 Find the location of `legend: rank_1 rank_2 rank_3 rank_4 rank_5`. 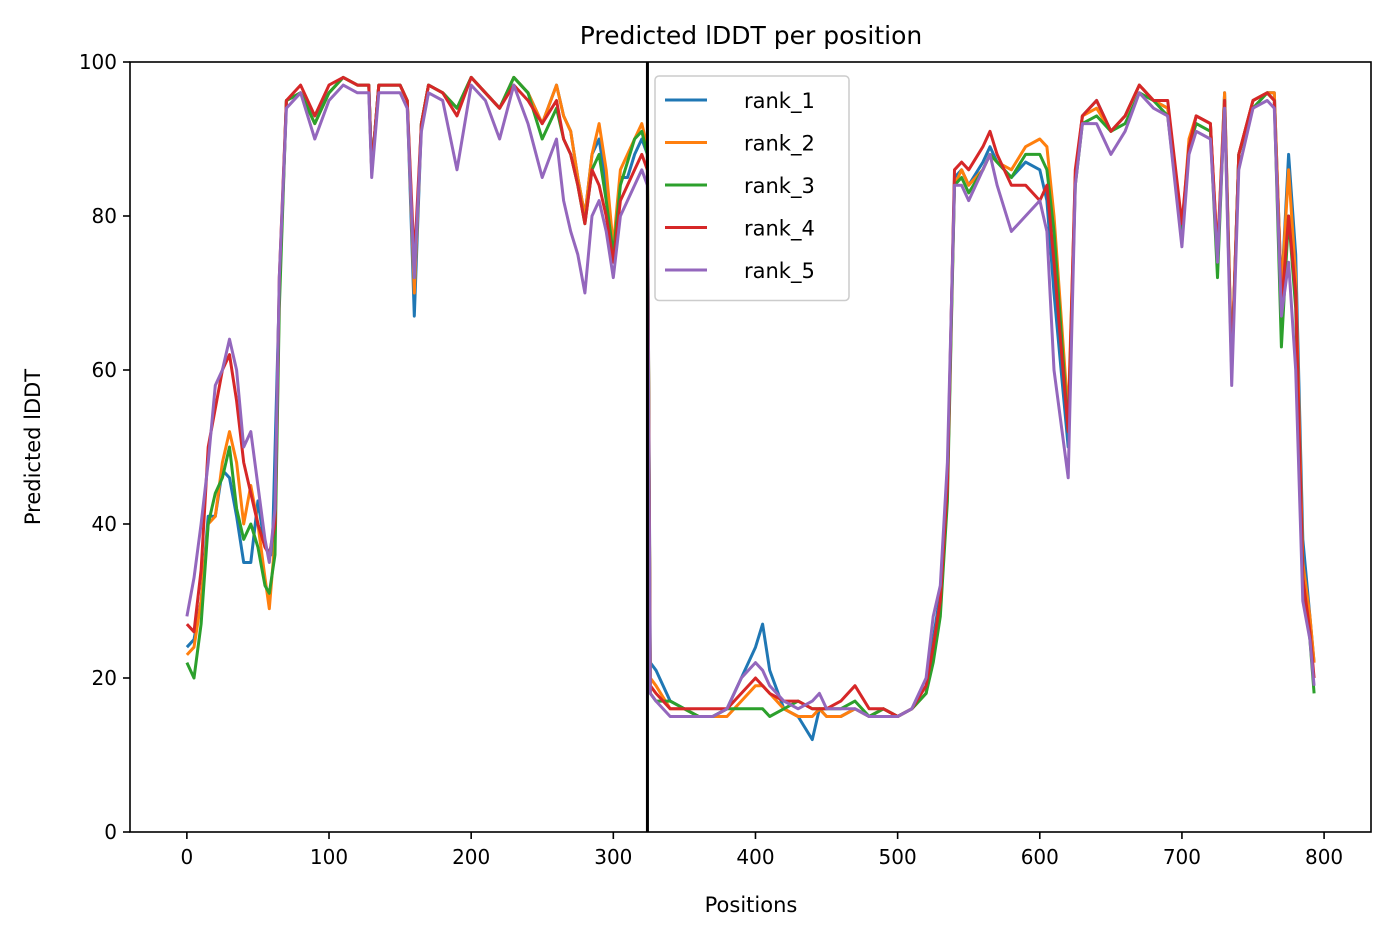

legend: rank_1 rank_2 rank_3 rank_4 rank_5 is located at coordinates (752, 188).